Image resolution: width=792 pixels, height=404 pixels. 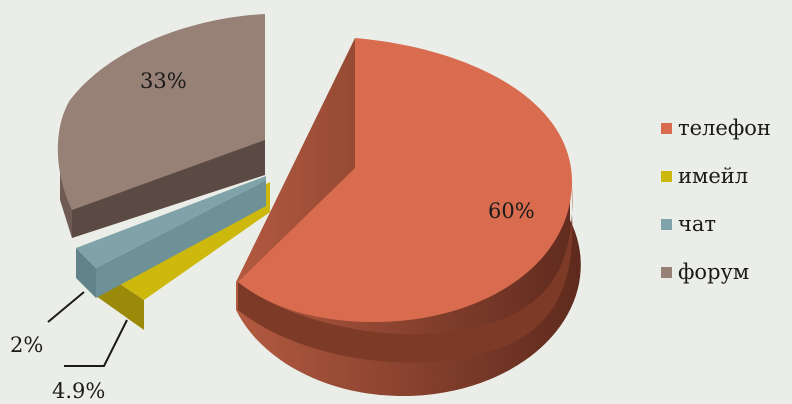 I want to click on legend-label-chat: чат, so click(x=697, y=223).